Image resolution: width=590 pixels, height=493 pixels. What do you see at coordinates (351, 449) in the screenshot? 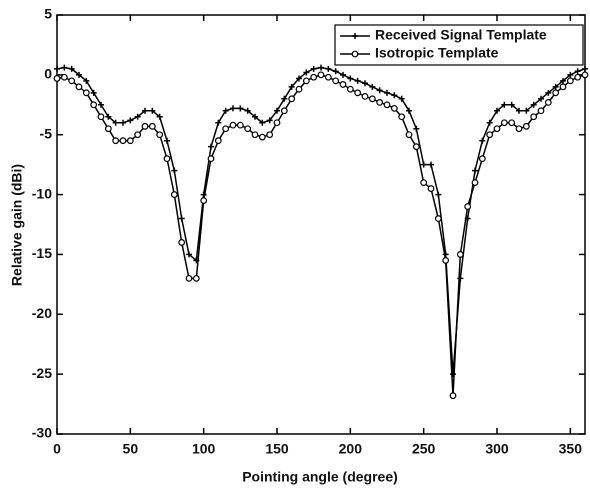
I see `x-tick-label: 200` at bounding box center [351, 449].